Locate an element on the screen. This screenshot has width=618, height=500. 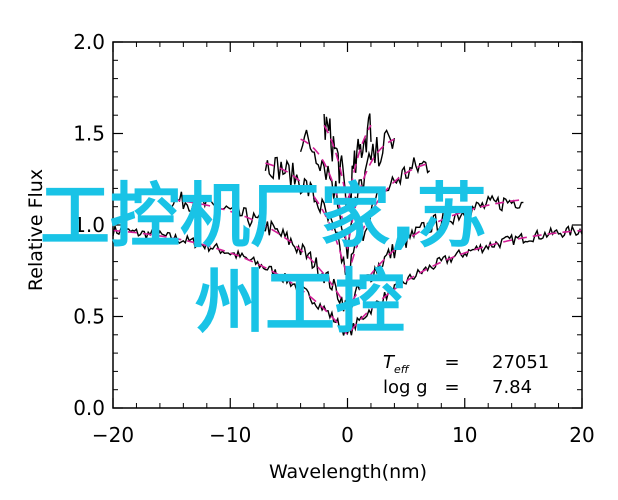
x-tick-label: 10 is located at coordinates (464, 435).